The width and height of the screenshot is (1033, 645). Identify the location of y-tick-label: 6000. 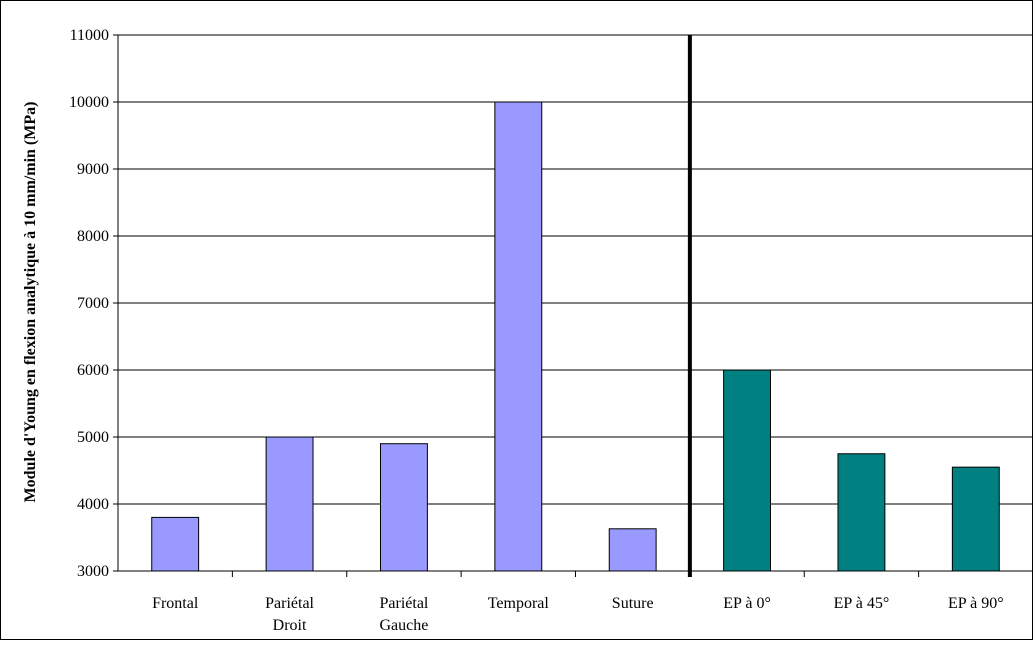
(93, 370).